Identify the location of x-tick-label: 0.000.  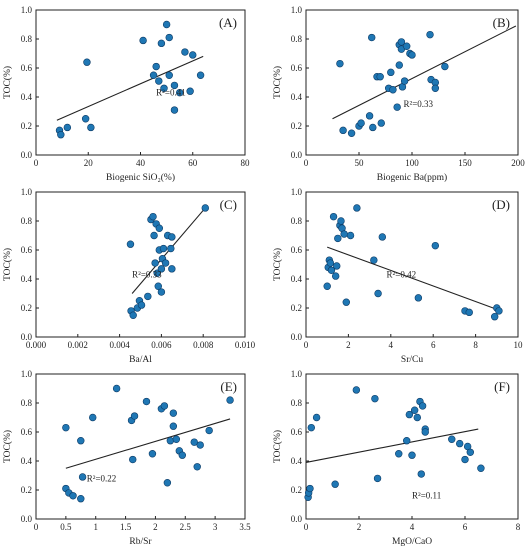
(36, 345).